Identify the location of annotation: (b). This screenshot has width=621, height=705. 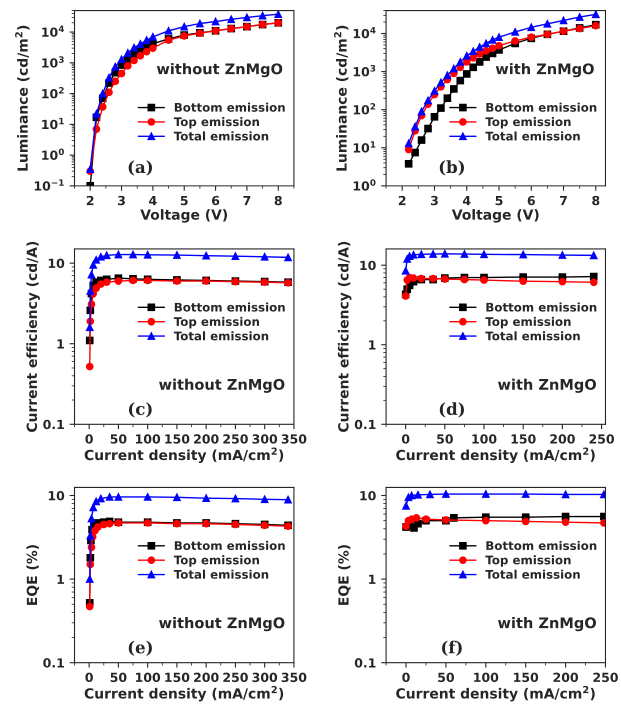
(452, 168).